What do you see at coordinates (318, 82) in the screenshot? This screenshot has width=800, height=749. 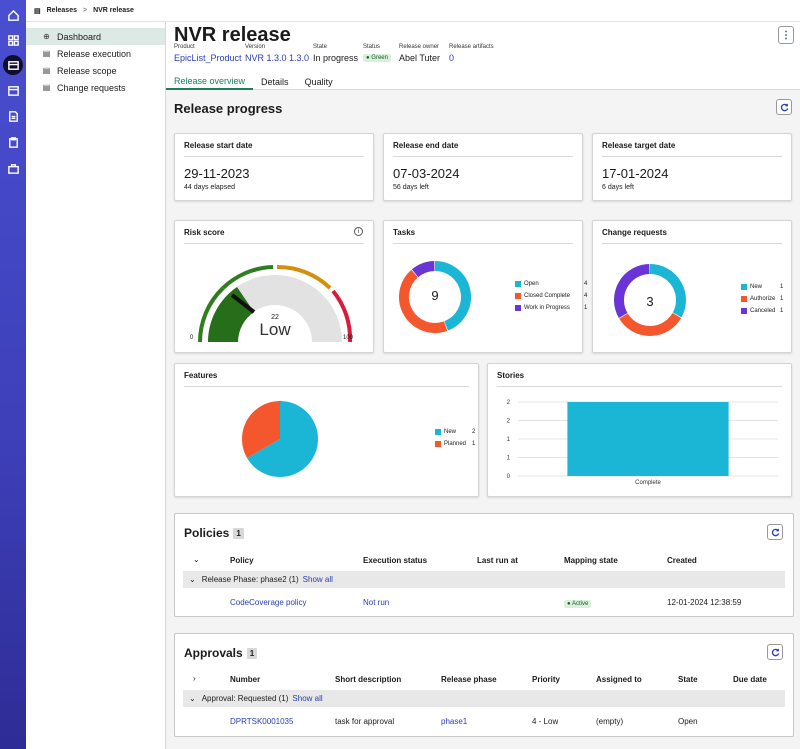 I see `tab-quality: Quality` at bounding box center [318, 82].